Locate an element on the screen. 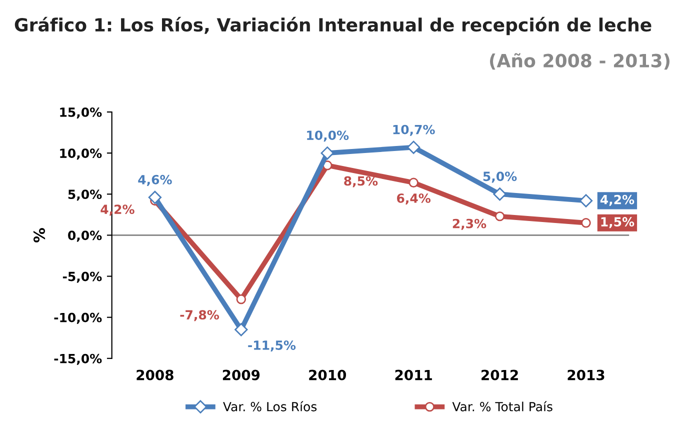 Image resolution: width=699 pixels, height=448 pixels. x-tick-label: 2012 is located at coordinates (500, 375).